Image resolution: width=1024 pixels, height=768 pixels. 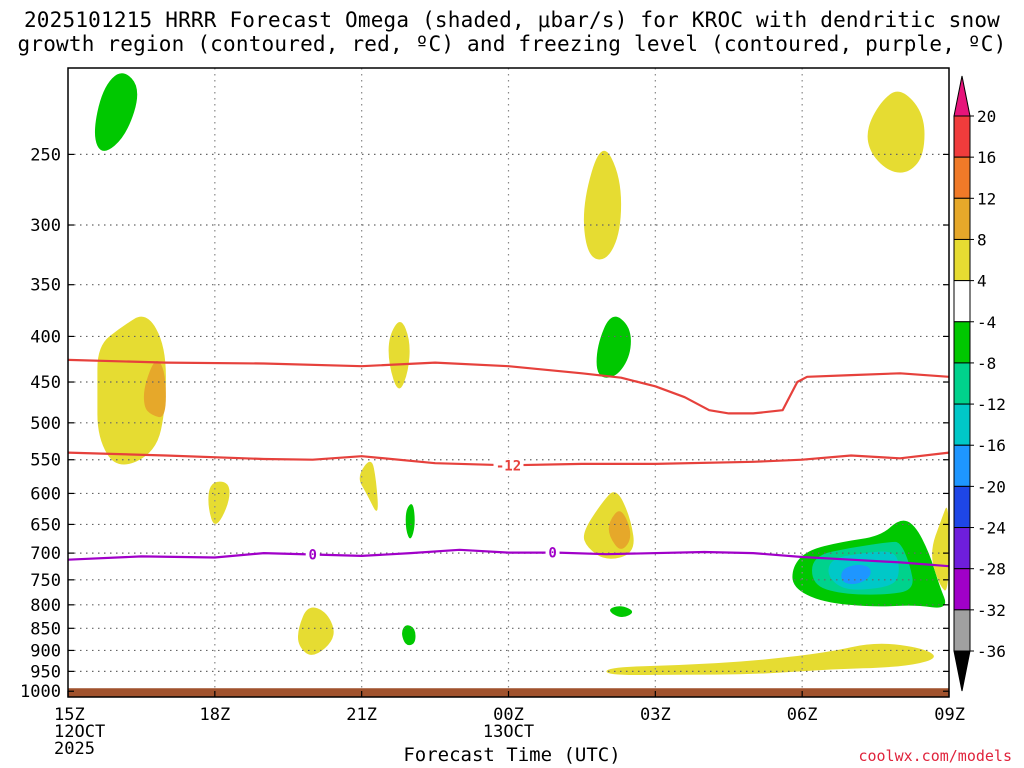 What do you see at coordinates (935, 756) in the screenshot?
I see `site-credit: coolwx.com/models` at bounding box center [935, 756].